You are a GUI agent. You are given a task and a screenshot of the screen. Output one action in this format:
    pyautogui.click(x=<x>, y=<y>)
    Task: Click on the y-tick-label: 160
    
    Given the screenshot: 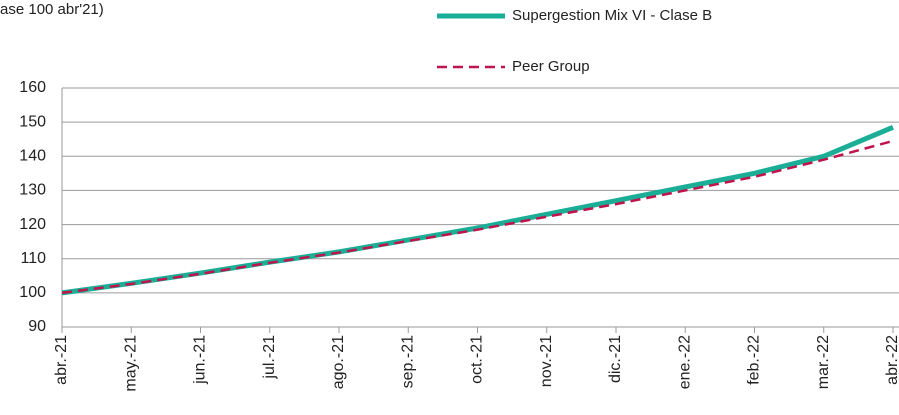 What is the action you would take?
    pyautogui.click(x=32, y=87)
    